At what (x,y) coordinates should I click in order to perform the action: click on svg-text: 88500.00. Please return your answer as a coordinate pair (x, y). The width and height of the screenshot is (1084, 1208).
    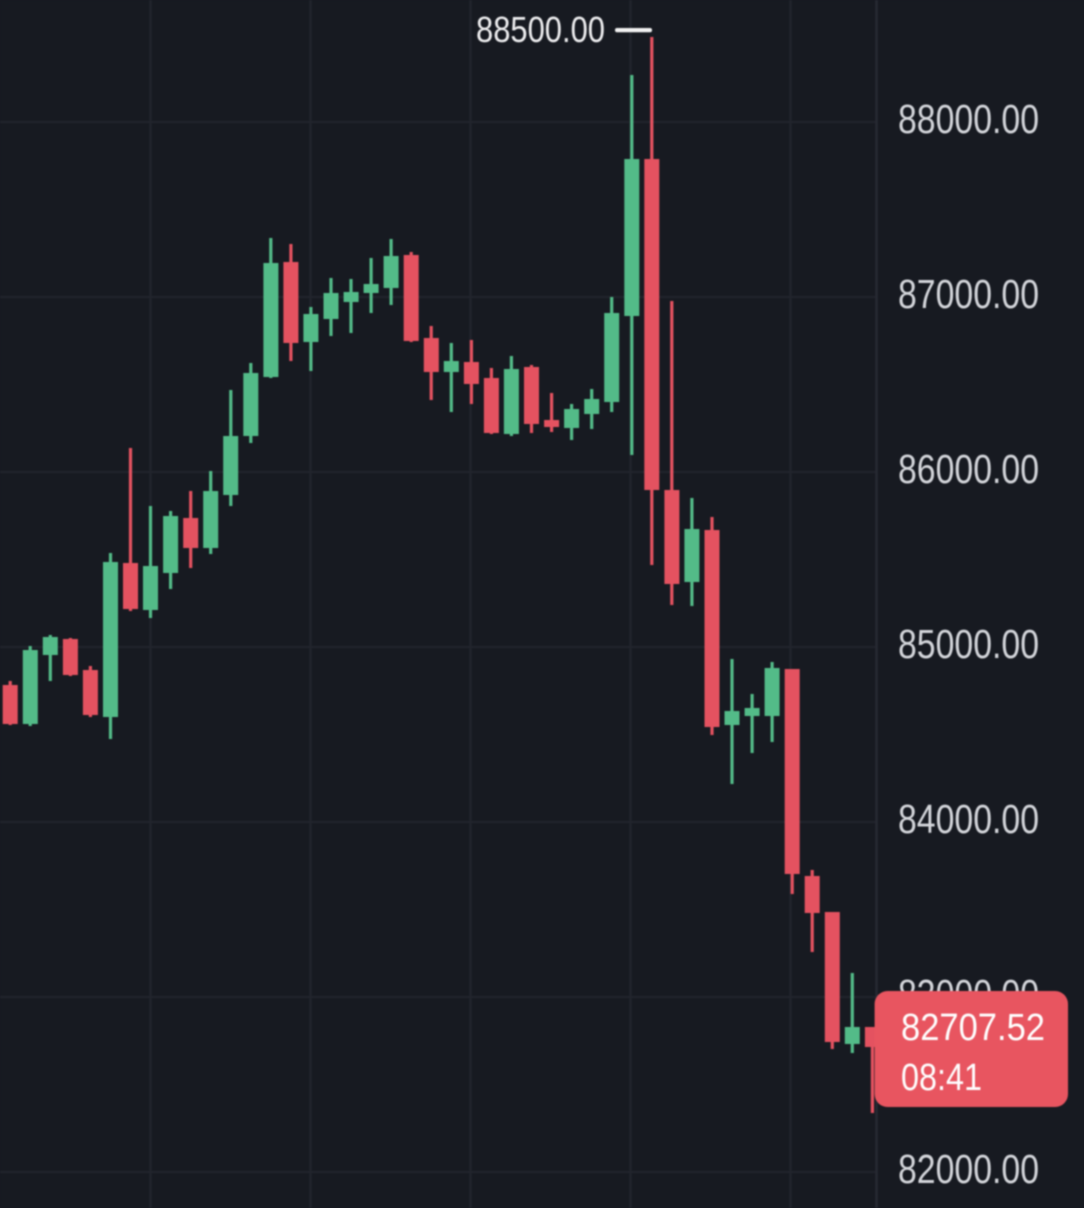
    Looking at the image, I should click on (540, 29).